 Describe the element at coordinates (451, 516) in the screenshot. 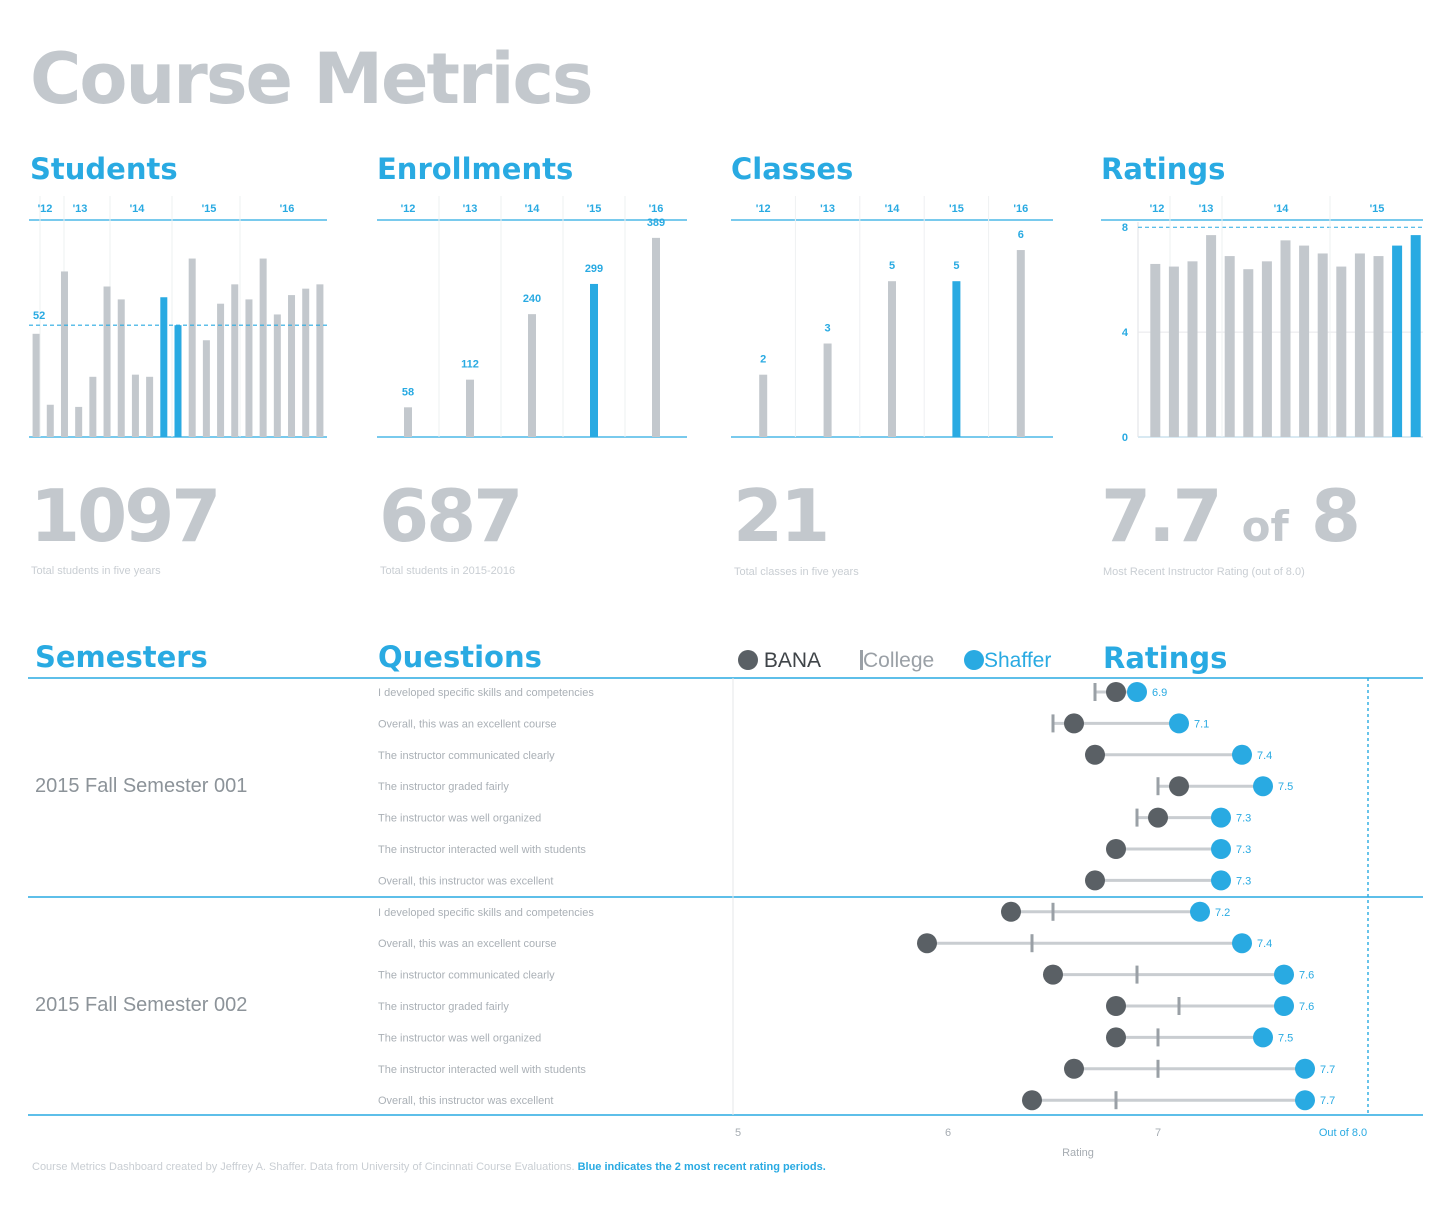

I see `enrollments-total-value: 687` at that location.